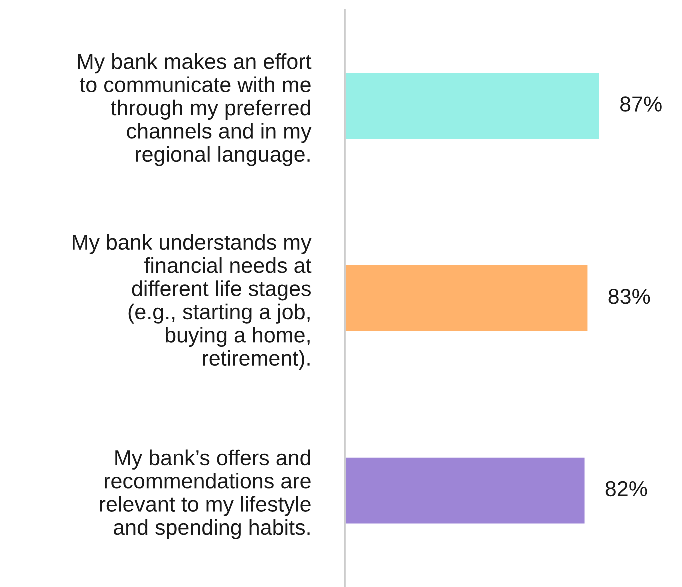 This screenshot has height=587, width=682. Describe the element at coordinates (195, 110) in the screenshot. I see `y-tick-label: My bank makes an effort to communicate with me through my preferred channels and in my regional language.` at that location.